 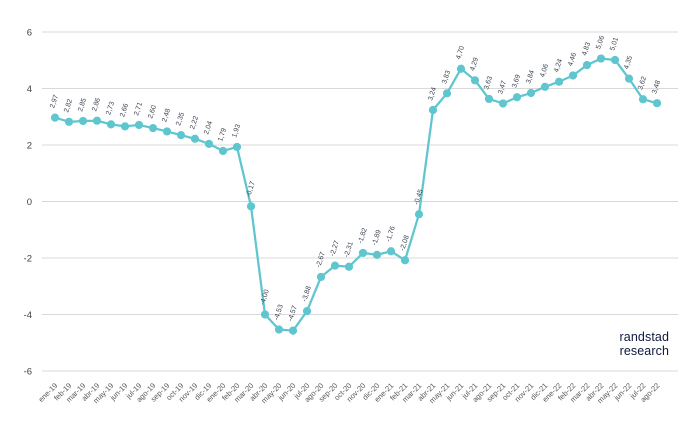 What do you see at coordinates (29, 33) in the screenshot?
I see `y-tick-label: 6` at bounding box center [29, 33].